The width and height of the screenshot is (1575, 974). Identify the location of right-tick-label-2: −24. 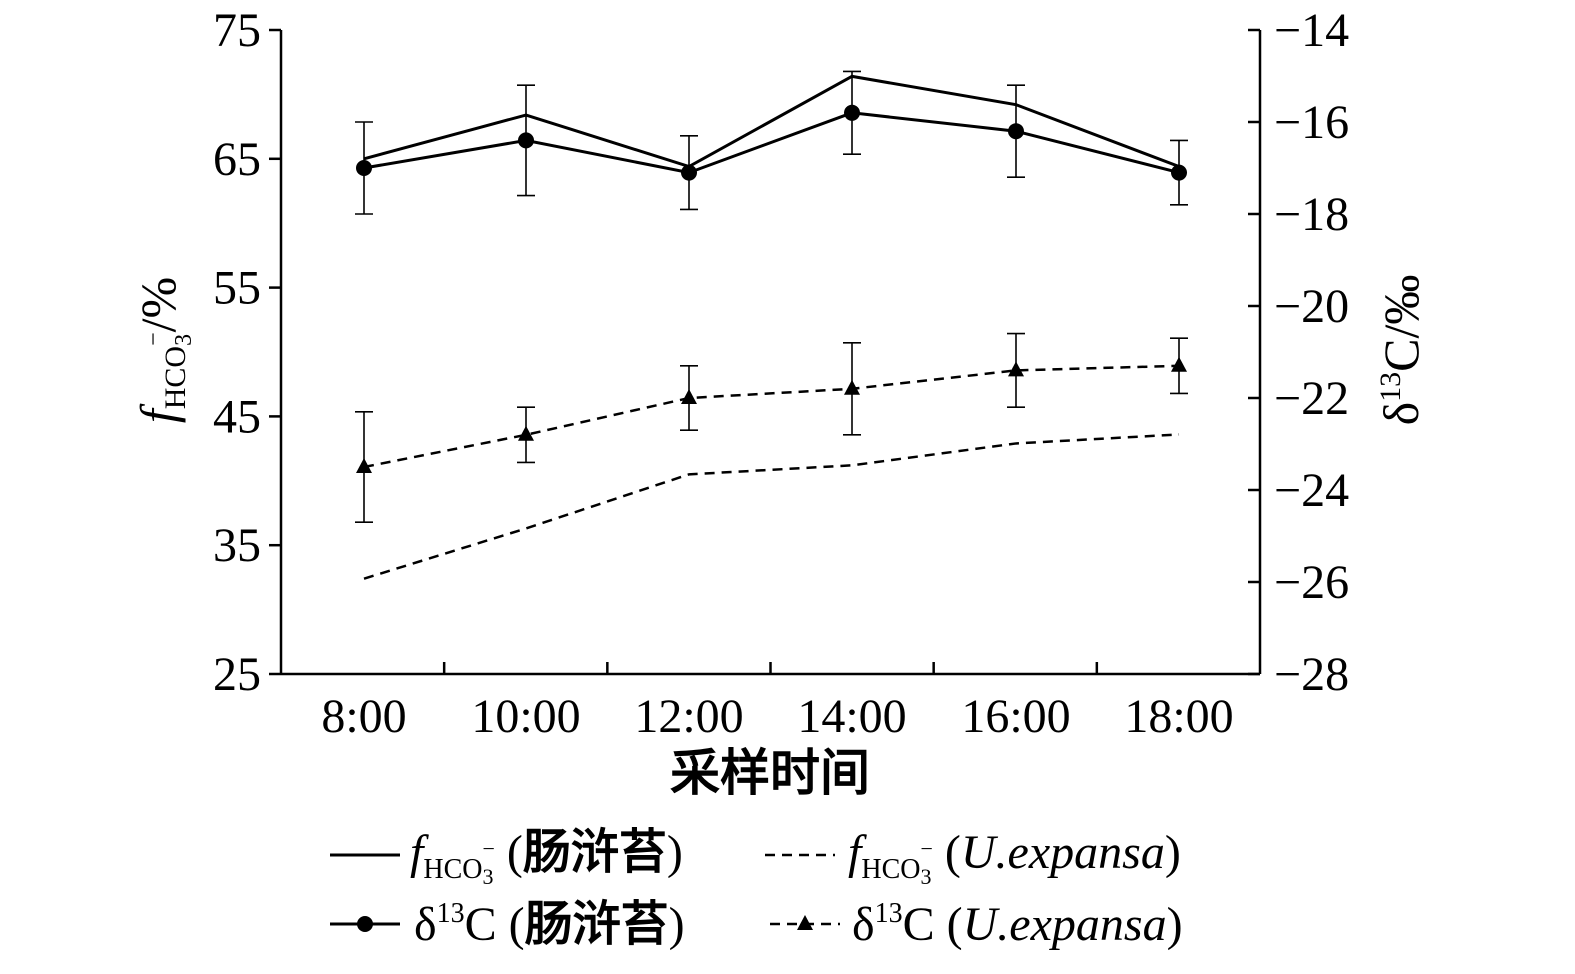
(1311, 490).